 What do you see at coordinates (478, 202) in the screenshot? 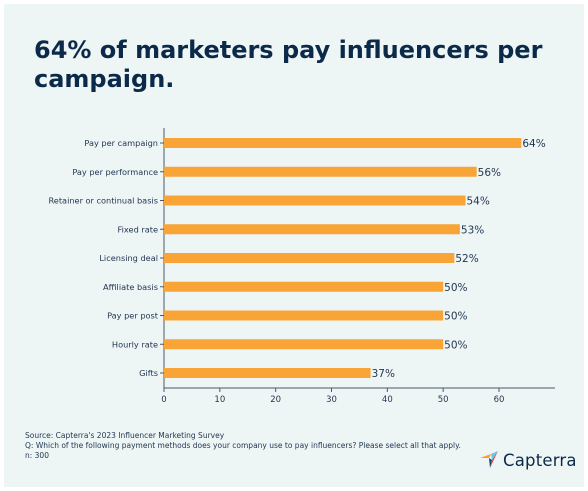
I see `value-label-retainer-or-continual-basis: 54%` at bounding box center [478, 202].